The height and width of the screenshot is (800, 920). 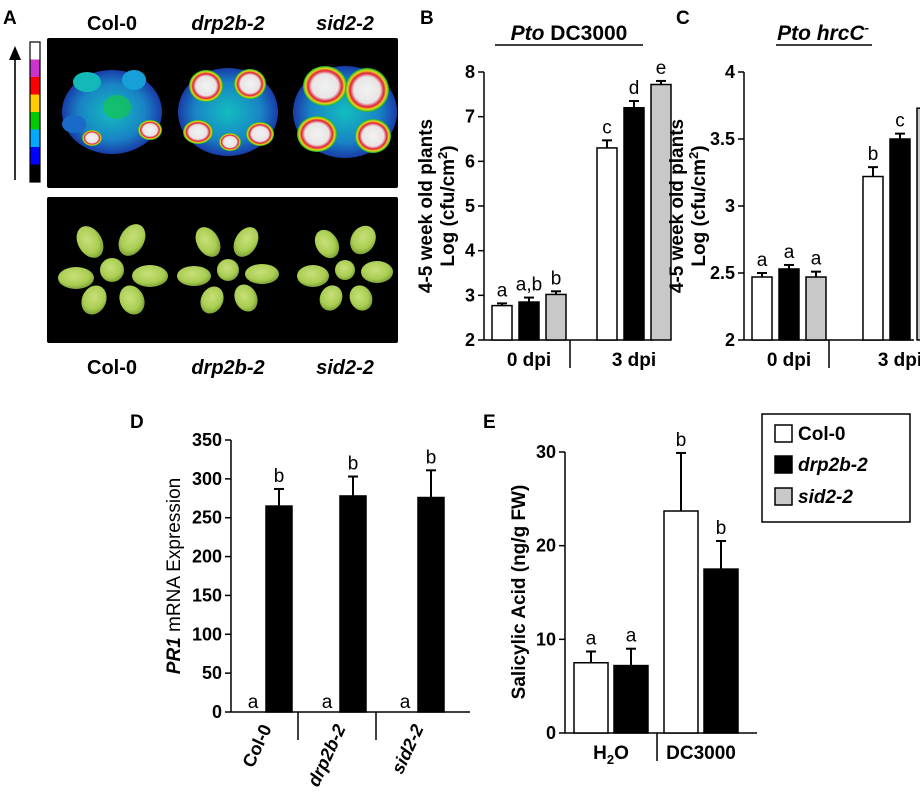 I want to click on y-tick-label-e: 20, so click(x=546, y=546).